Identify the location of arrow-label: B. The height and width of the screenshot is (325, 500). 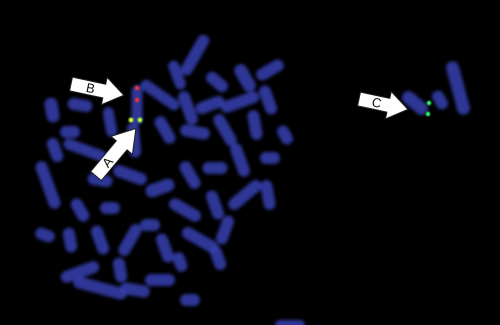
(91, 88).